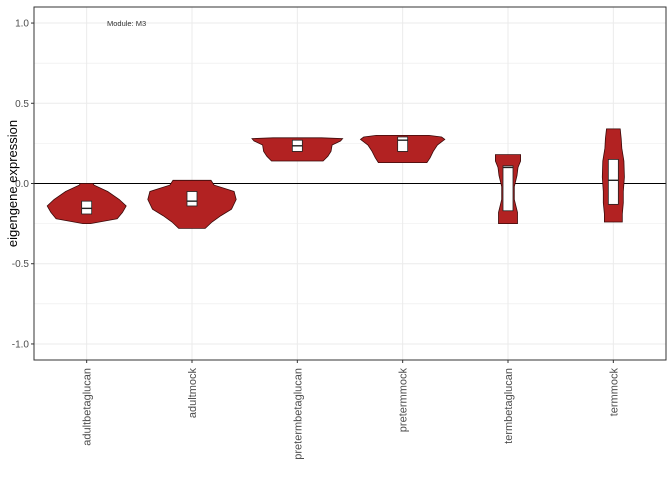 This screenshot has height=480, width=672. Describe the element at coordinates (613, 182) in the screenshot. I see `box-termmock` at that location.